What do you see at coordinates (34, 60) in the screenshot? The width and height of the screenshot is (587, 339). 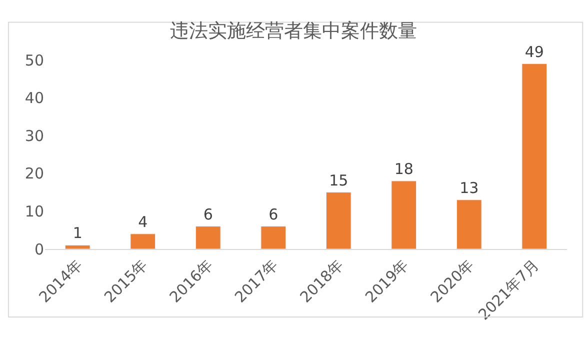 I see `y-tick-label: 50` at bounding box center [34, 60].